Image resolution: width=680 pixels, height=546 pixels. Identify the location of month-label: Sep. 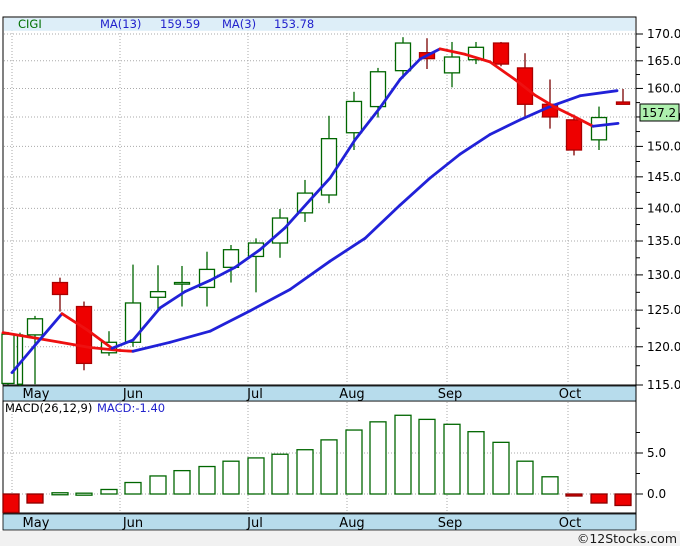
(450, 523).